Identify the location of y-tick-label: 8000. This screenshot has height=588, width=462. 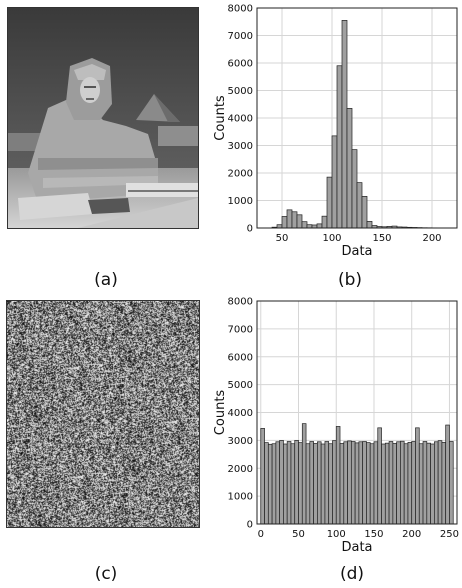
(240, 9).